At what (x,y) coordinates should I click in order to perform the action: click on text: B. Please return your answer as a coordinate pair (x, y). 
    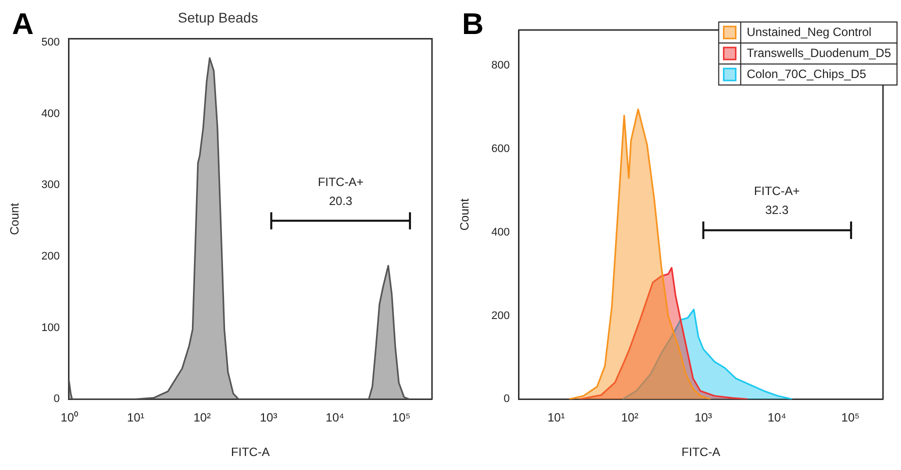
    Looking at the image, I should click on (473, 25).